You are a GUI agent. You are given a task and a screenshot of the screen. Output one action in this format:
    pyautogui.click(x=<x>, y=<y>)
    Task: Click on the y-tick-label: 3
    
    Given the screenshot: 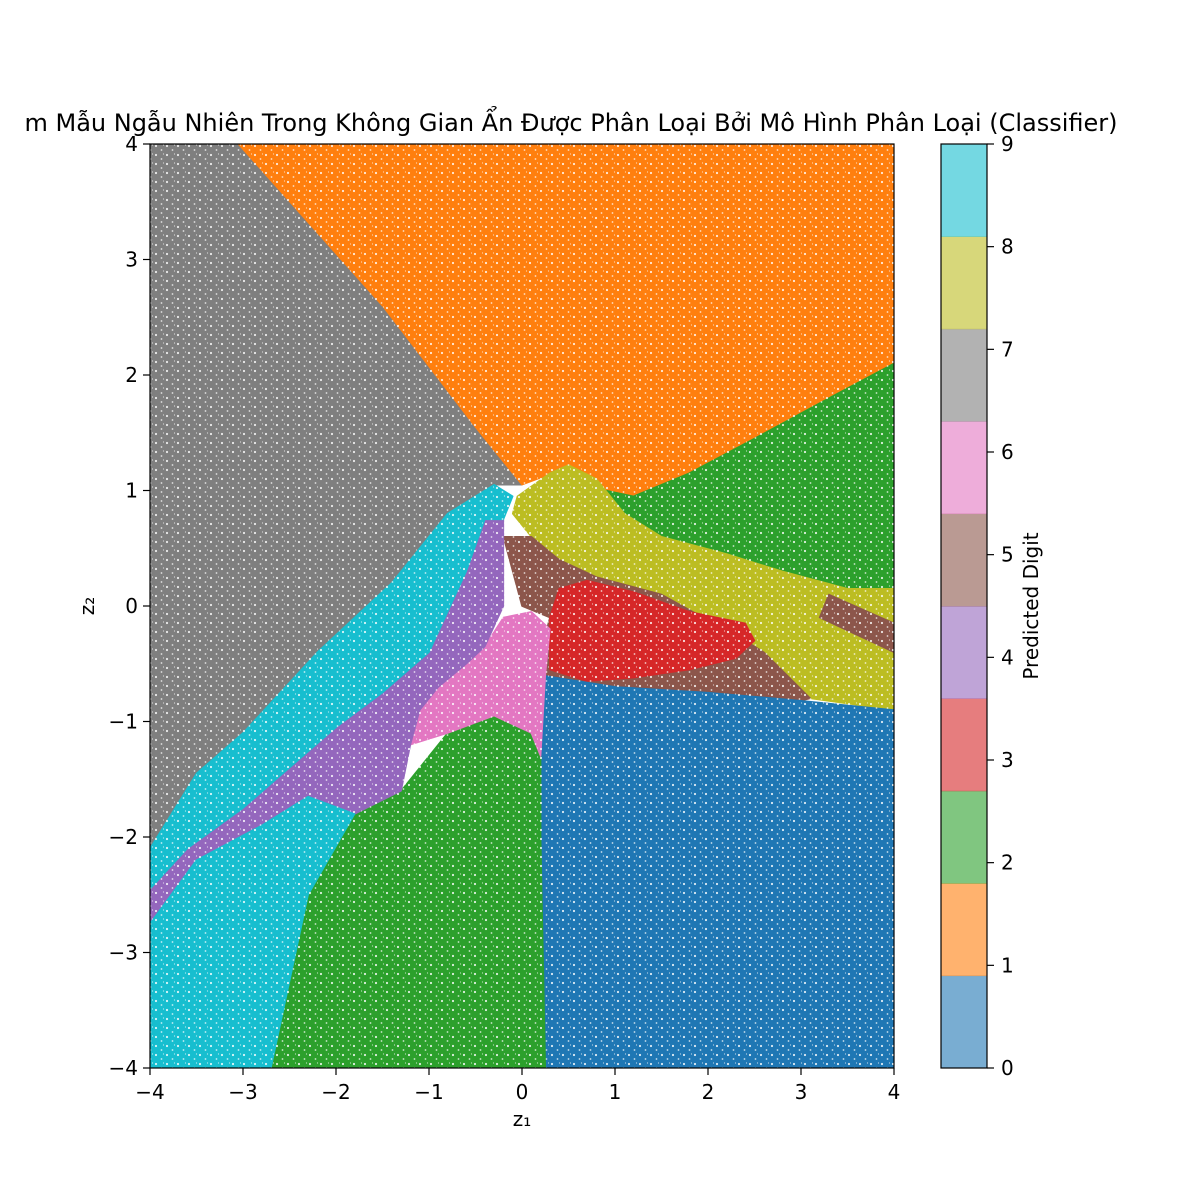 What is the action you would take?
    pyautogui.click(x=131, y=260)
    